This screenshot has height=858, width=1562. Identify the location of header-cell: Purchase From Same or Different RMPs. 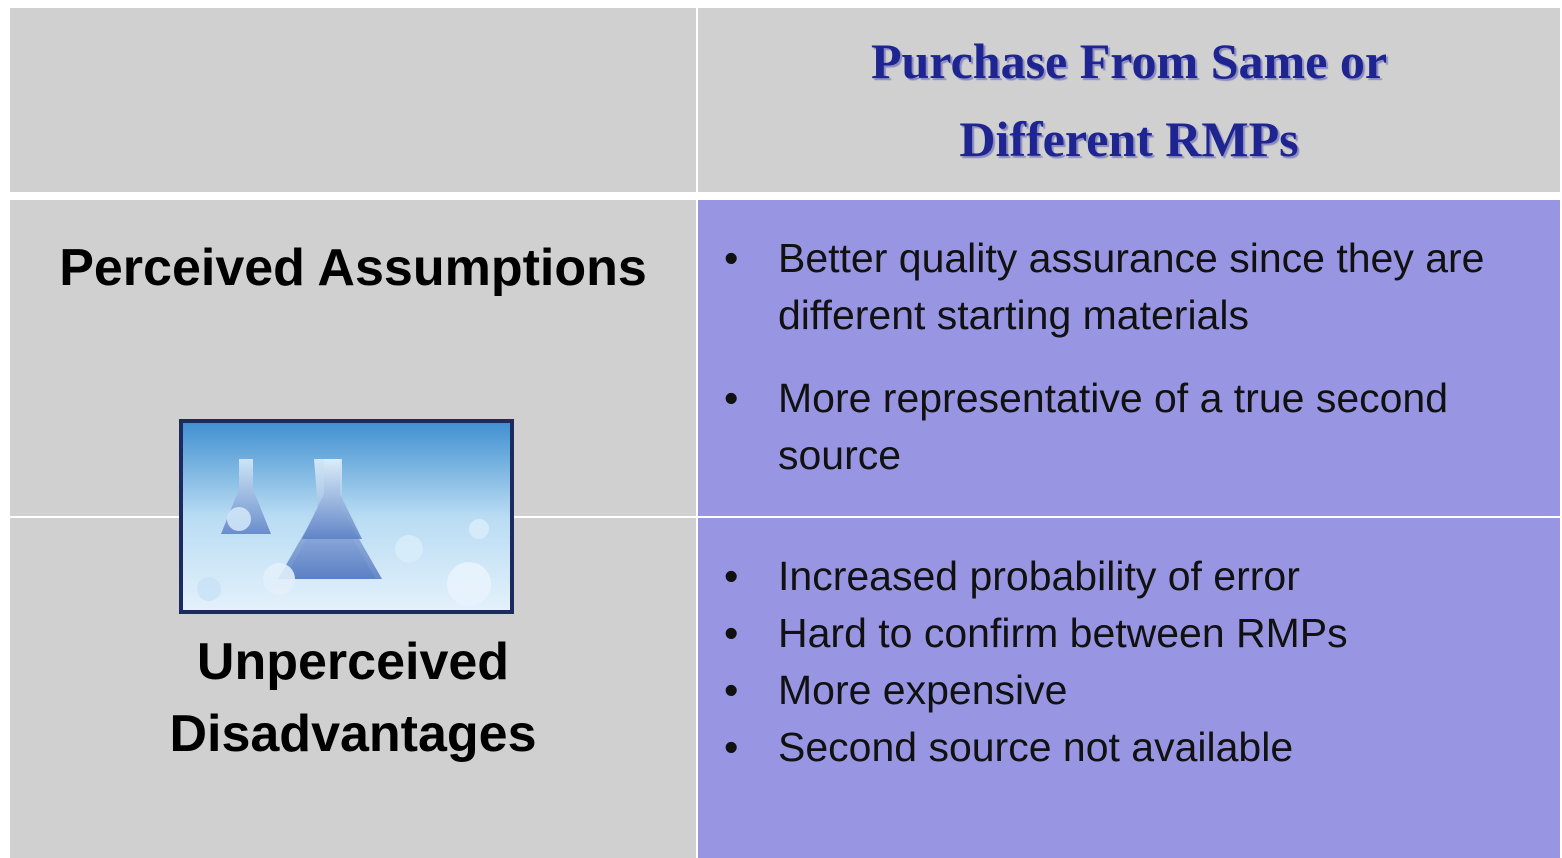
(1129, 100).